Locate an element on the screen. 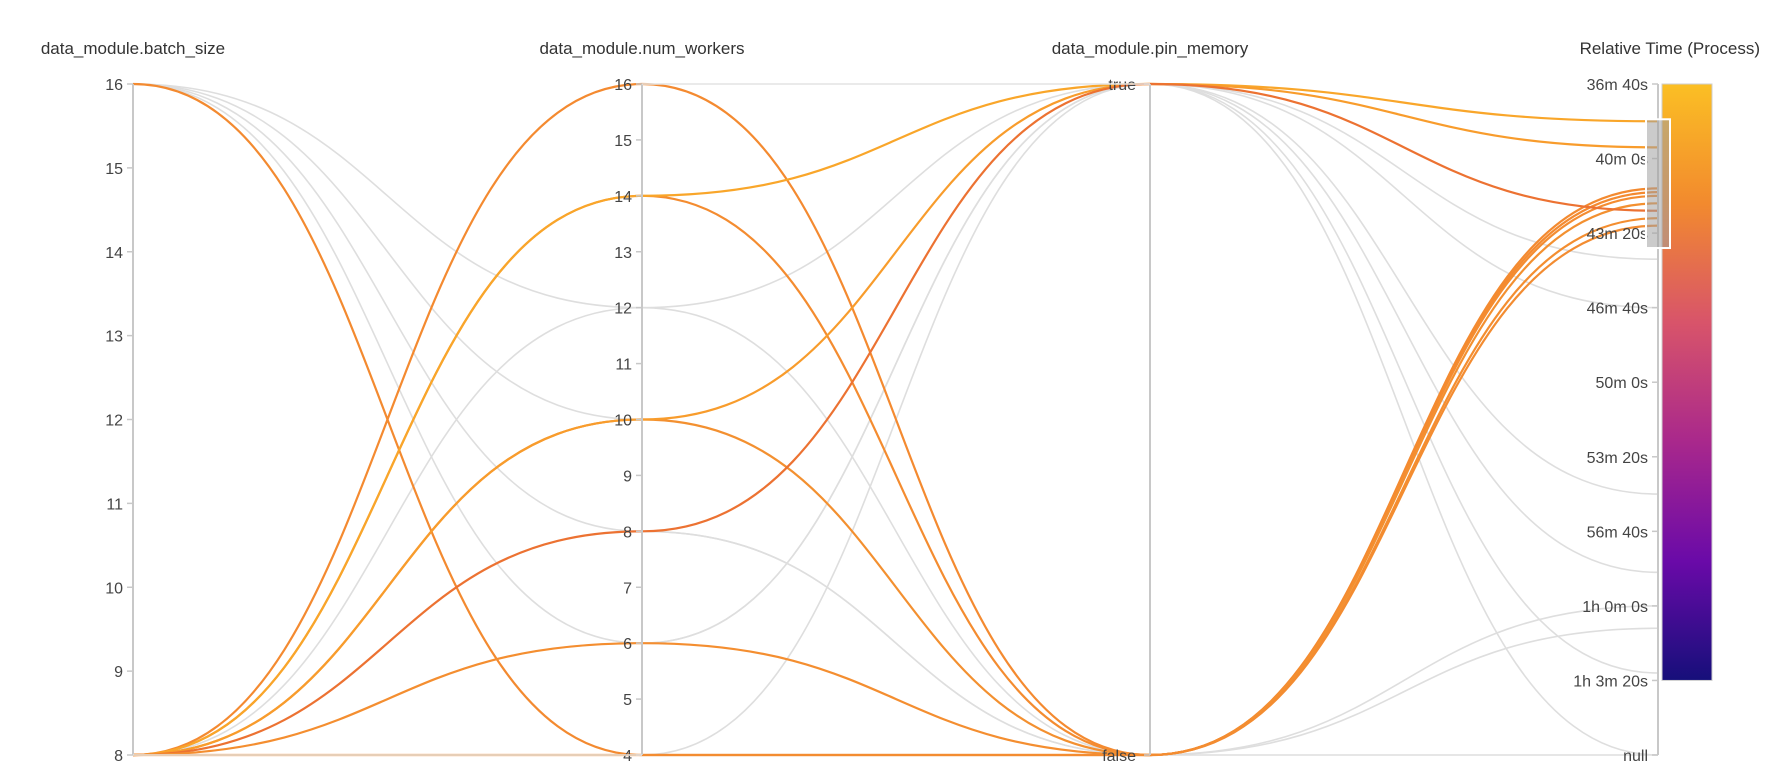 Image resolution: width=1777 pixels, height=774 pixels. color-scale-legend is located at coordinates (1679, 382).